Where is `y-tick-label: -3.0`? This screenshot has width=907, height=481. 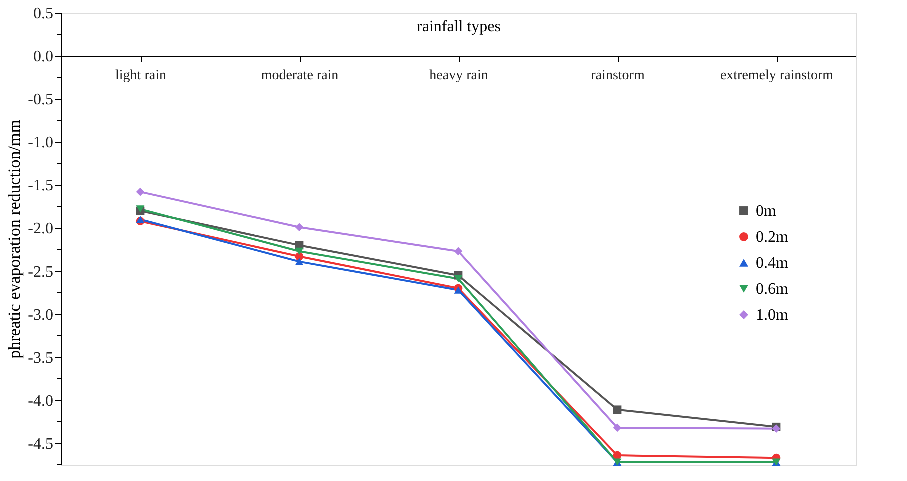
y-tick-label: -3.0 is located at coordinates (41, 315).